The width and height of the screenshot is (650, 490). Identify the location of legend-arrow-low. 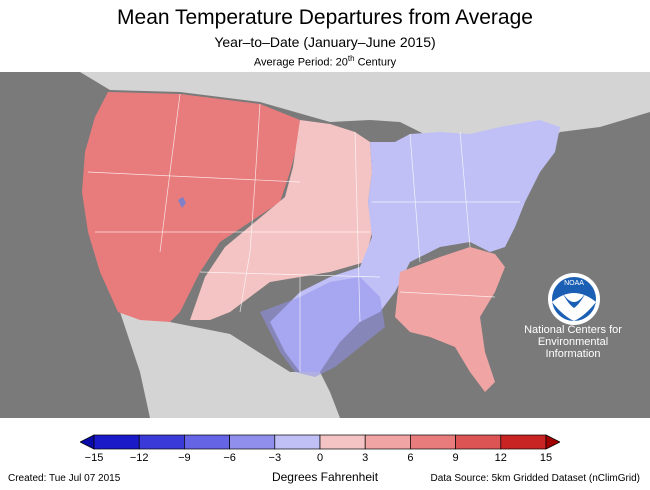
(87, 442).